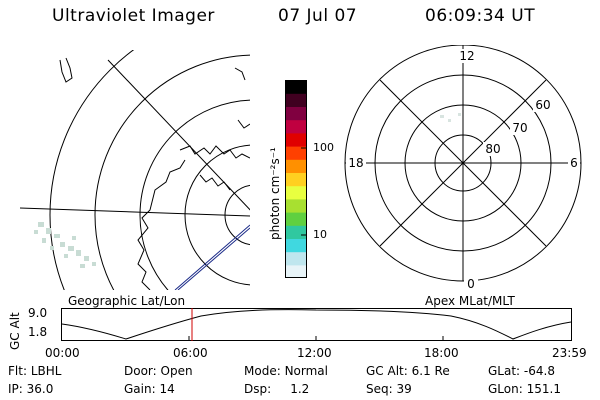 The image size is (600, 400). Describe the element at coordinates (320, 234) in the screenshot. I see `colorbar-tick-10: 10` at that location.